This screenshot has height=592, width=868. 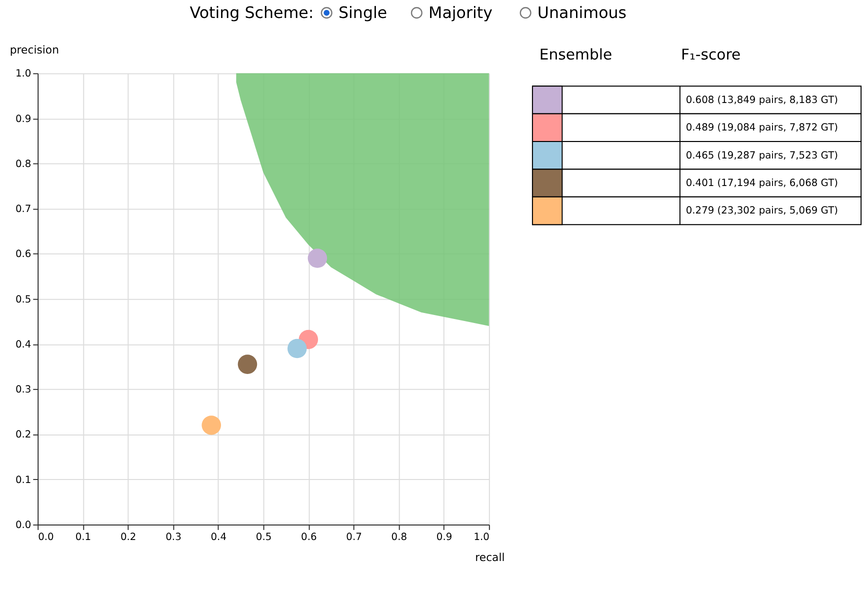 I want to click on x-tick-label: 0.6, so click(x=309, y=537).